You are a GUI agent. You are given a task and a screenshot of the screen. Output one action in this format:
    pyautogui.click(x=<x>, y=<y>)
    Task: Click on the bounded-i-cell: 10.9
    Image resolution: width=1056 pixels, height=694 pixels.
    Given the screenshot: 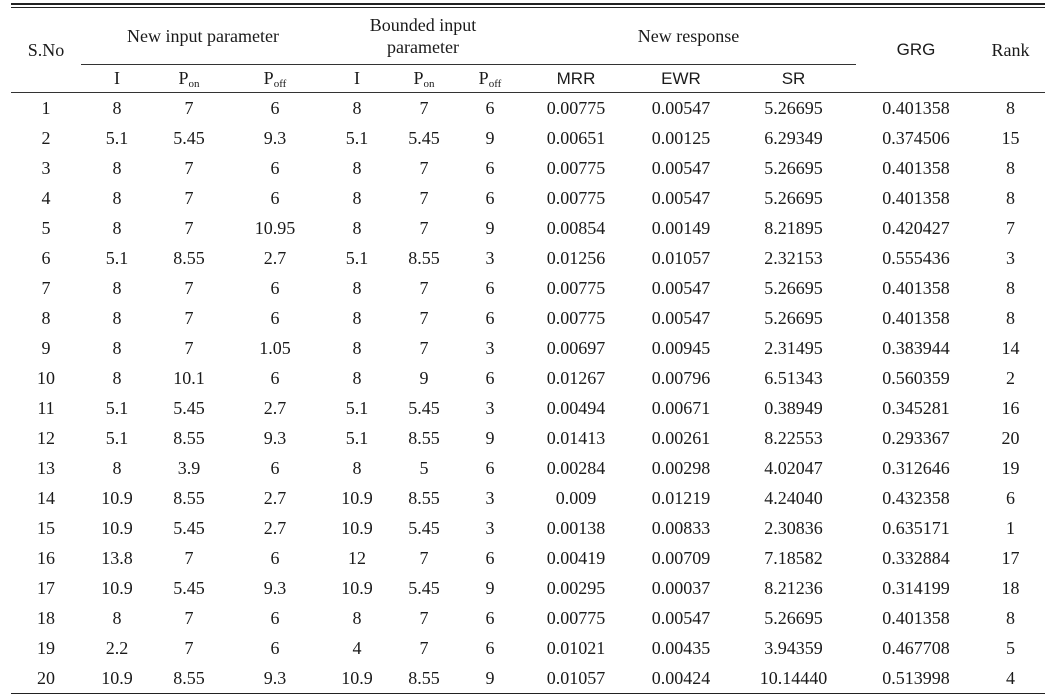 What is the action you would take?
    pyautogui.click(x=357, y=678)
    